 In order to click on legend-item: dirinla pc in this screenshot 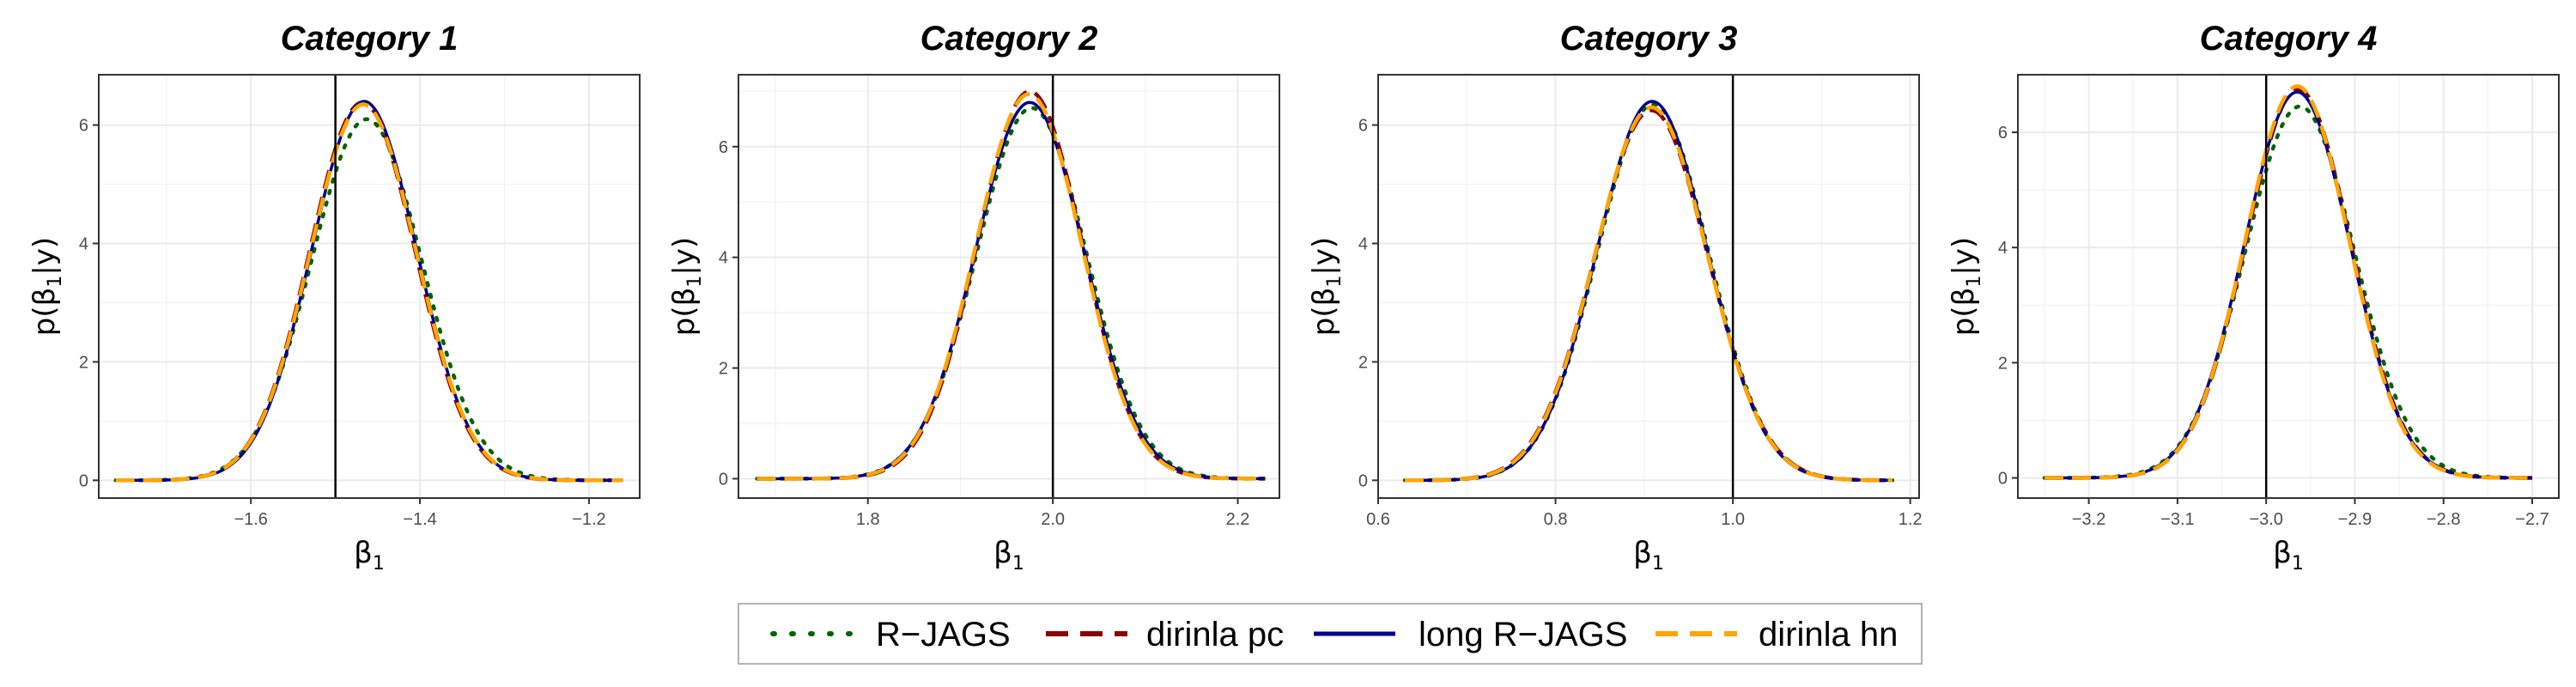, I will do `click(1165, 635)`.